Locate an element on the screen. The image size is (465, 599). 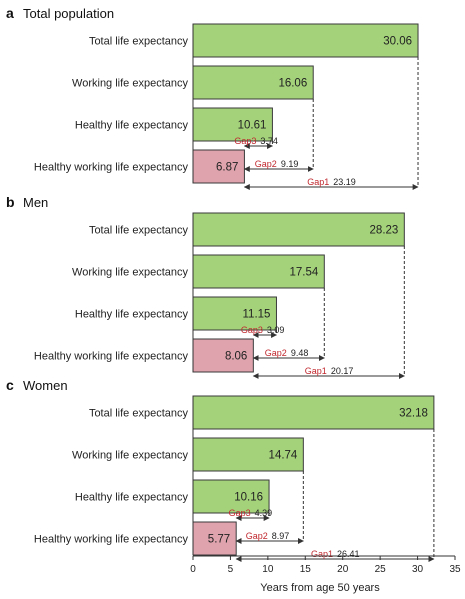
panel-title: Men is located at coordinates (35, 202).